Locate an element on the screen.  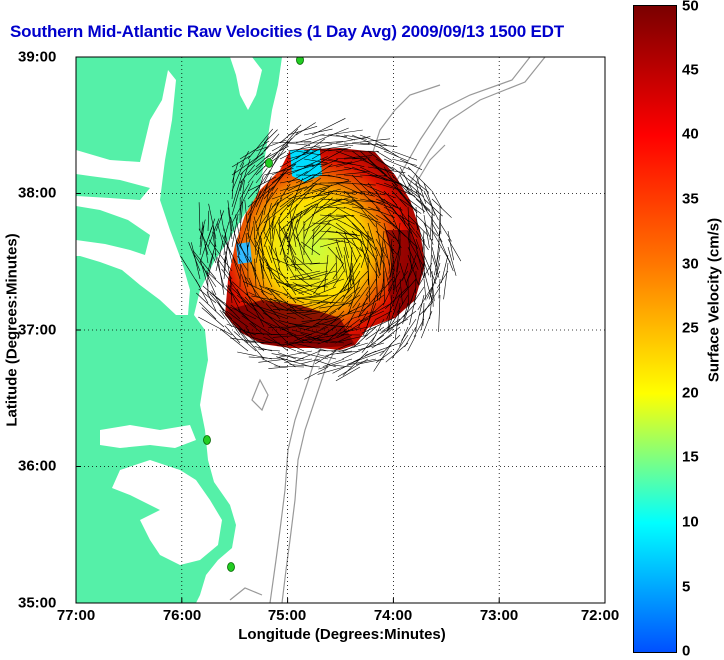
x-tick-label: 77:00 is located at coordinates (76, 615).